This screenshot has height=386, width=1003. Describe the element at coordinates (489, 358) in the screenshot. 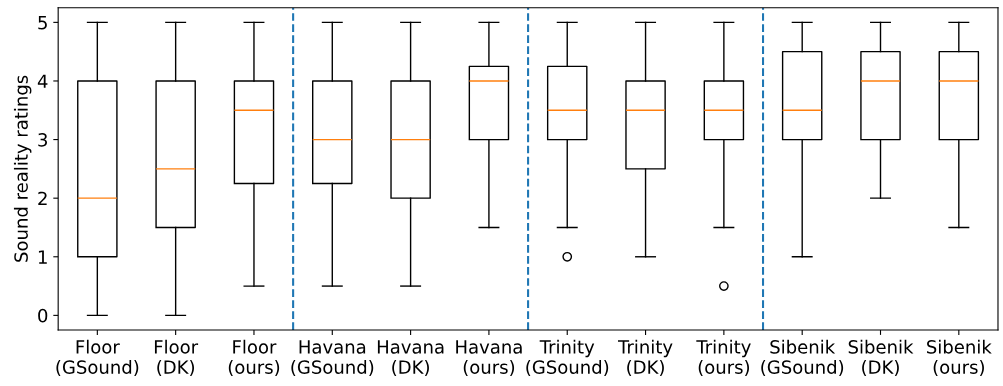

I see `x-tick-label: Havana (ours)` at that location.